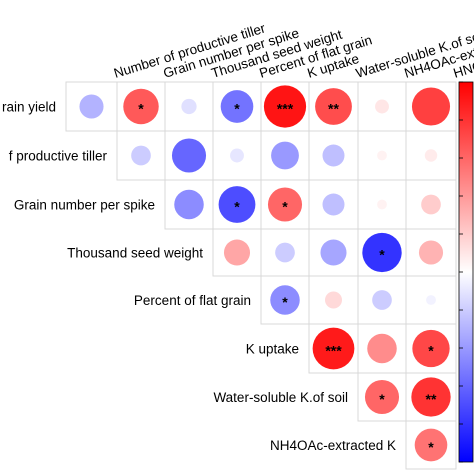 This screenshot has height=474, width=474. Describe the element at coordinates (192, 300) in the screenshot. I see `row-label: Percent of flat grain` at that location.